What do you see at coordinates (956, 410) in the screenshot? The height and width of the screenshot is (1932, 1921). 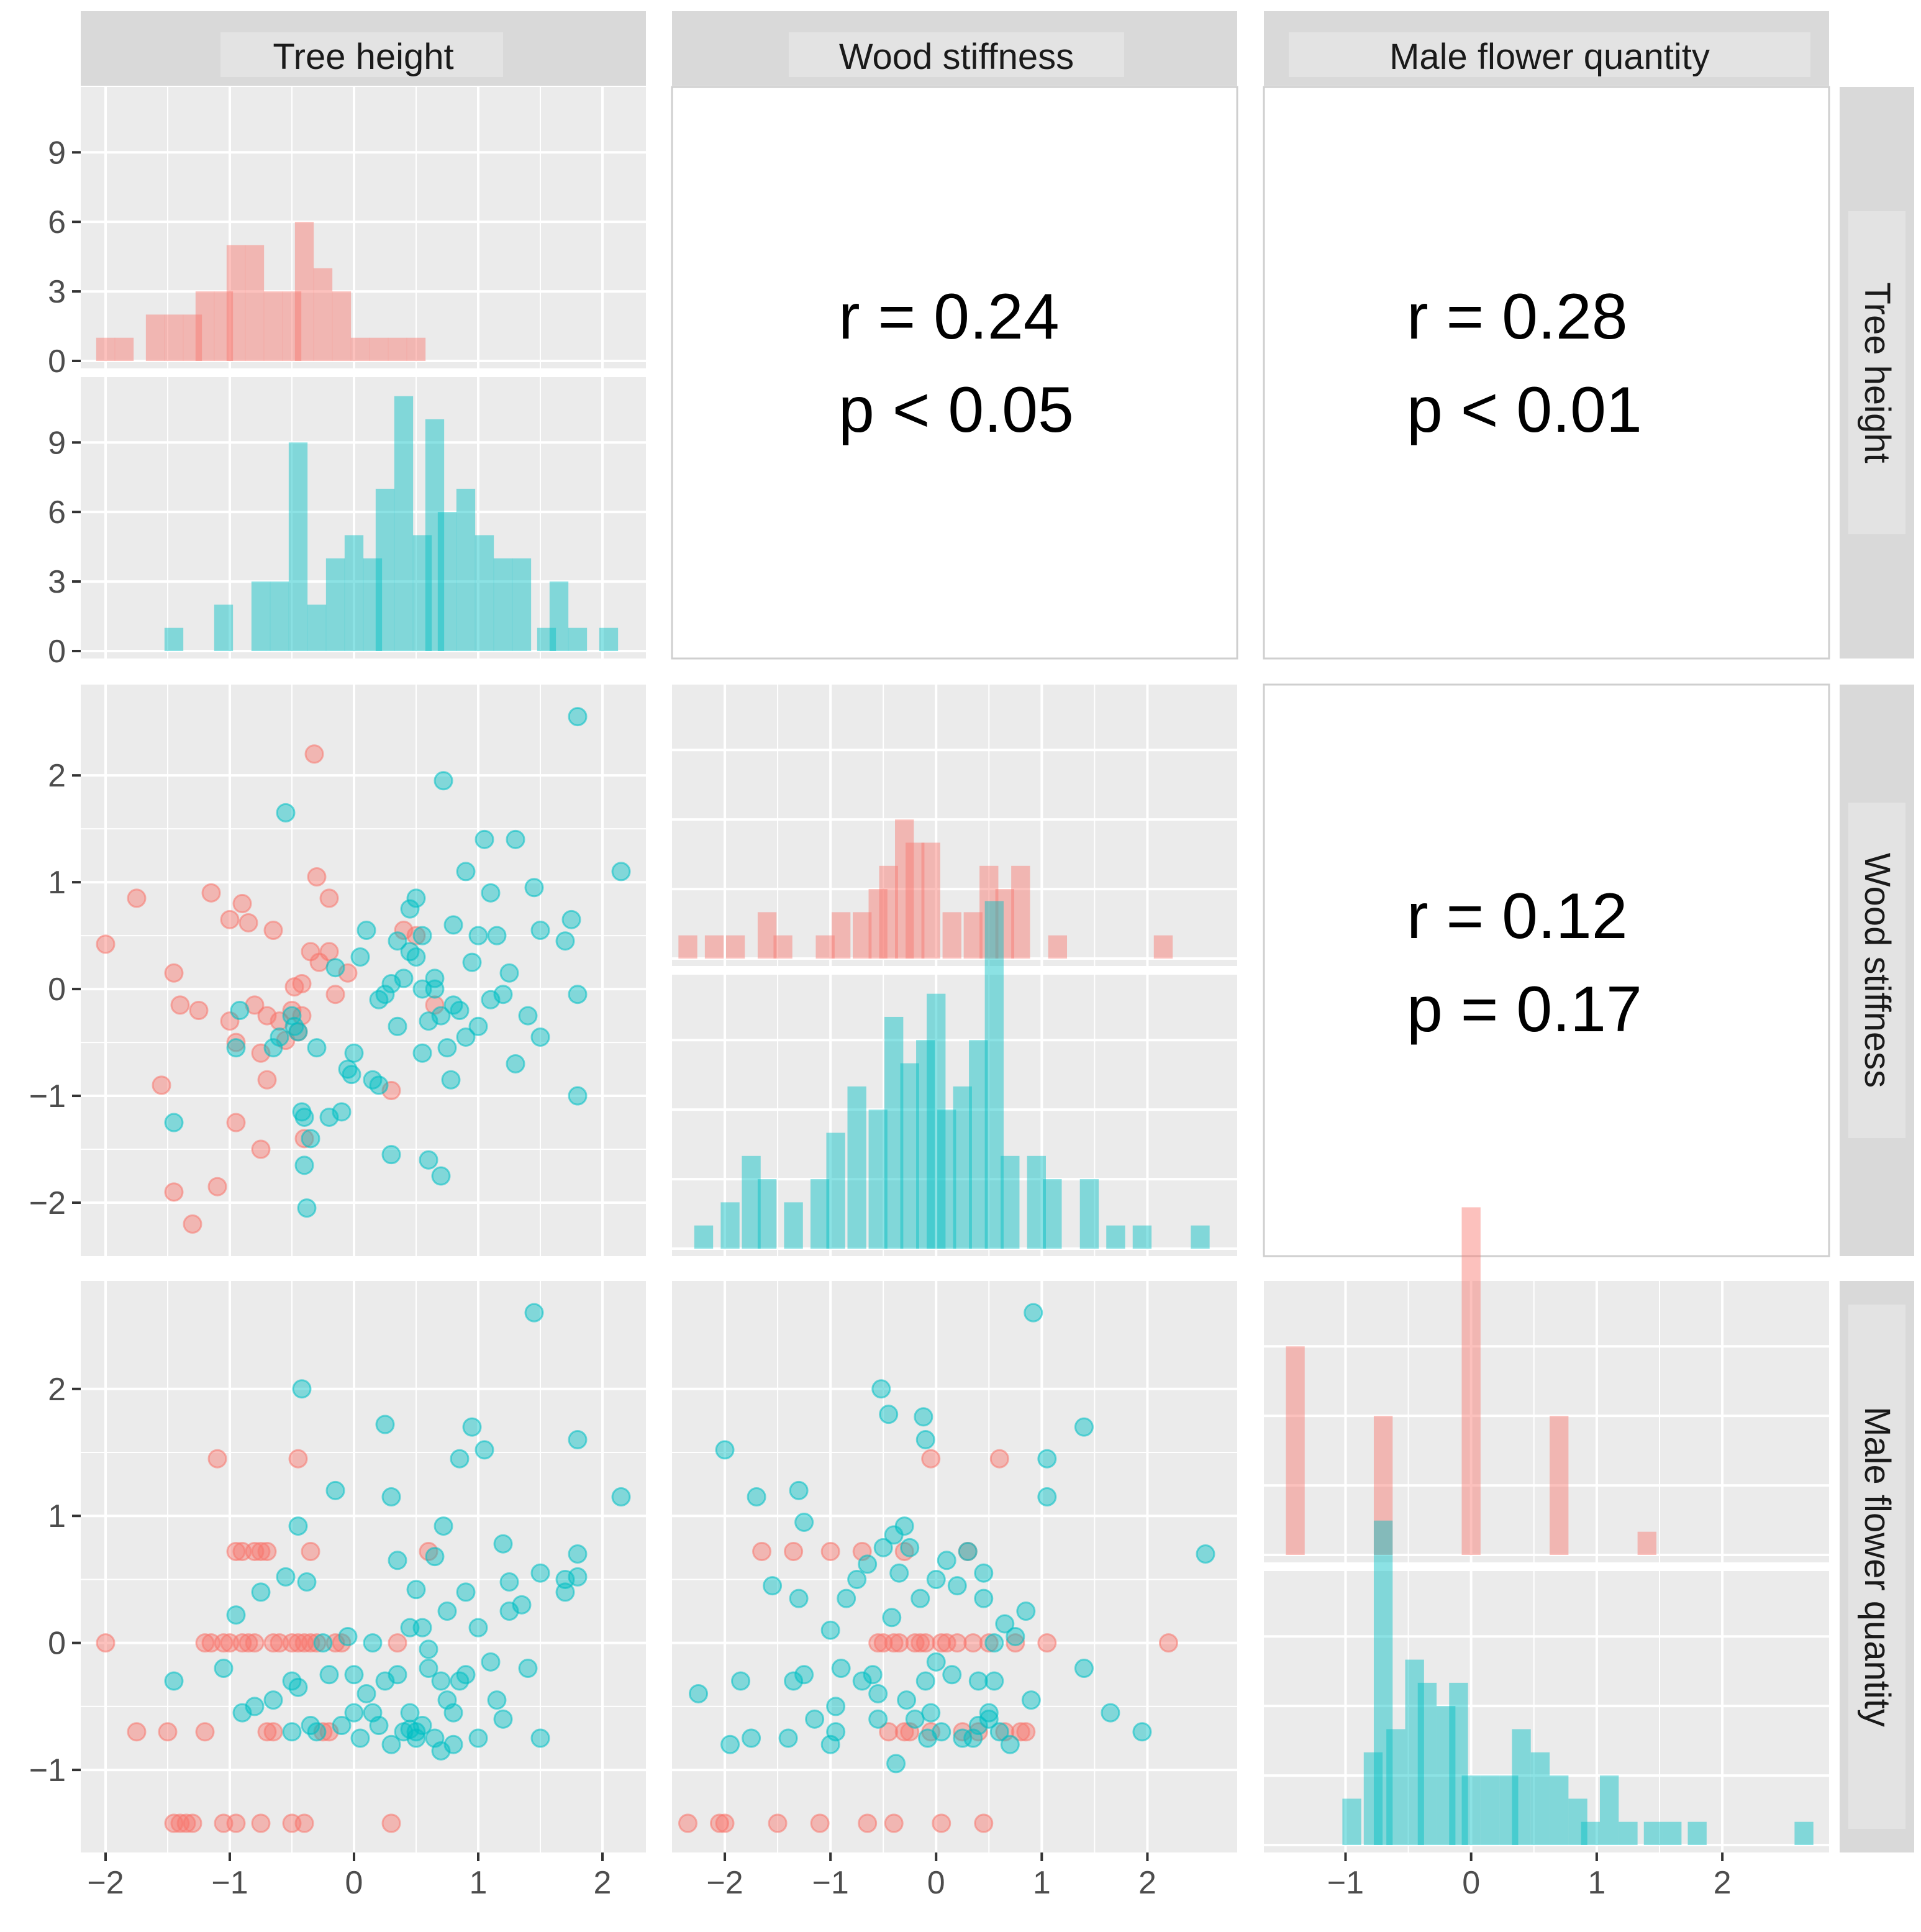 I see `corr-p-height-stiffness: p < 0.05` at bounding box center [956, 410].